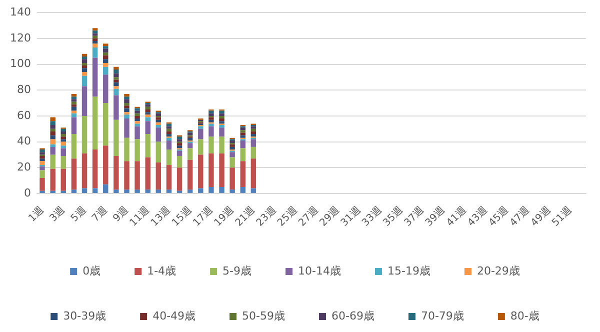 The image size is (600, 332). Describe the element at coordinates (266, 216) in the screenshot. I see `x-tick-label: 23週` at that location.